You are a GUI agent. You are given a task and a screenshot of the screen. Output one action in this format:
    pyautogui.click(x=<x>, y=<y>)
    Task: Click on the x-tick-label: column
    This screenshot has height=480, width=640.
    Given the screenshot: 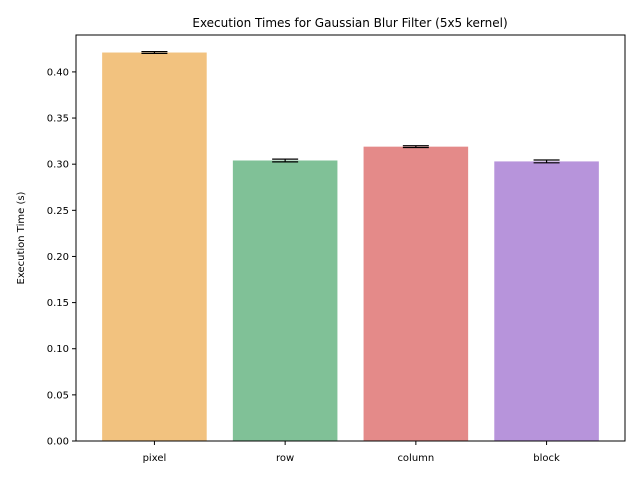 What is the action you would take?
    pyautogui.click(x=415, y=458)
    